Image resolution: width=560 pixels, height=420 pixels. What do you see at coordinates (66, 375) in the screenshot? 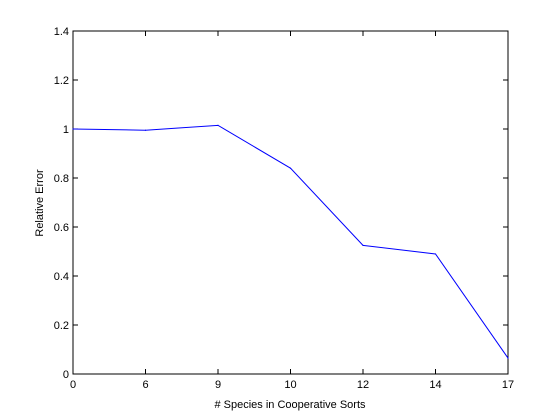
I see `y-tick-label: 0` at bounding box center [66, 375].